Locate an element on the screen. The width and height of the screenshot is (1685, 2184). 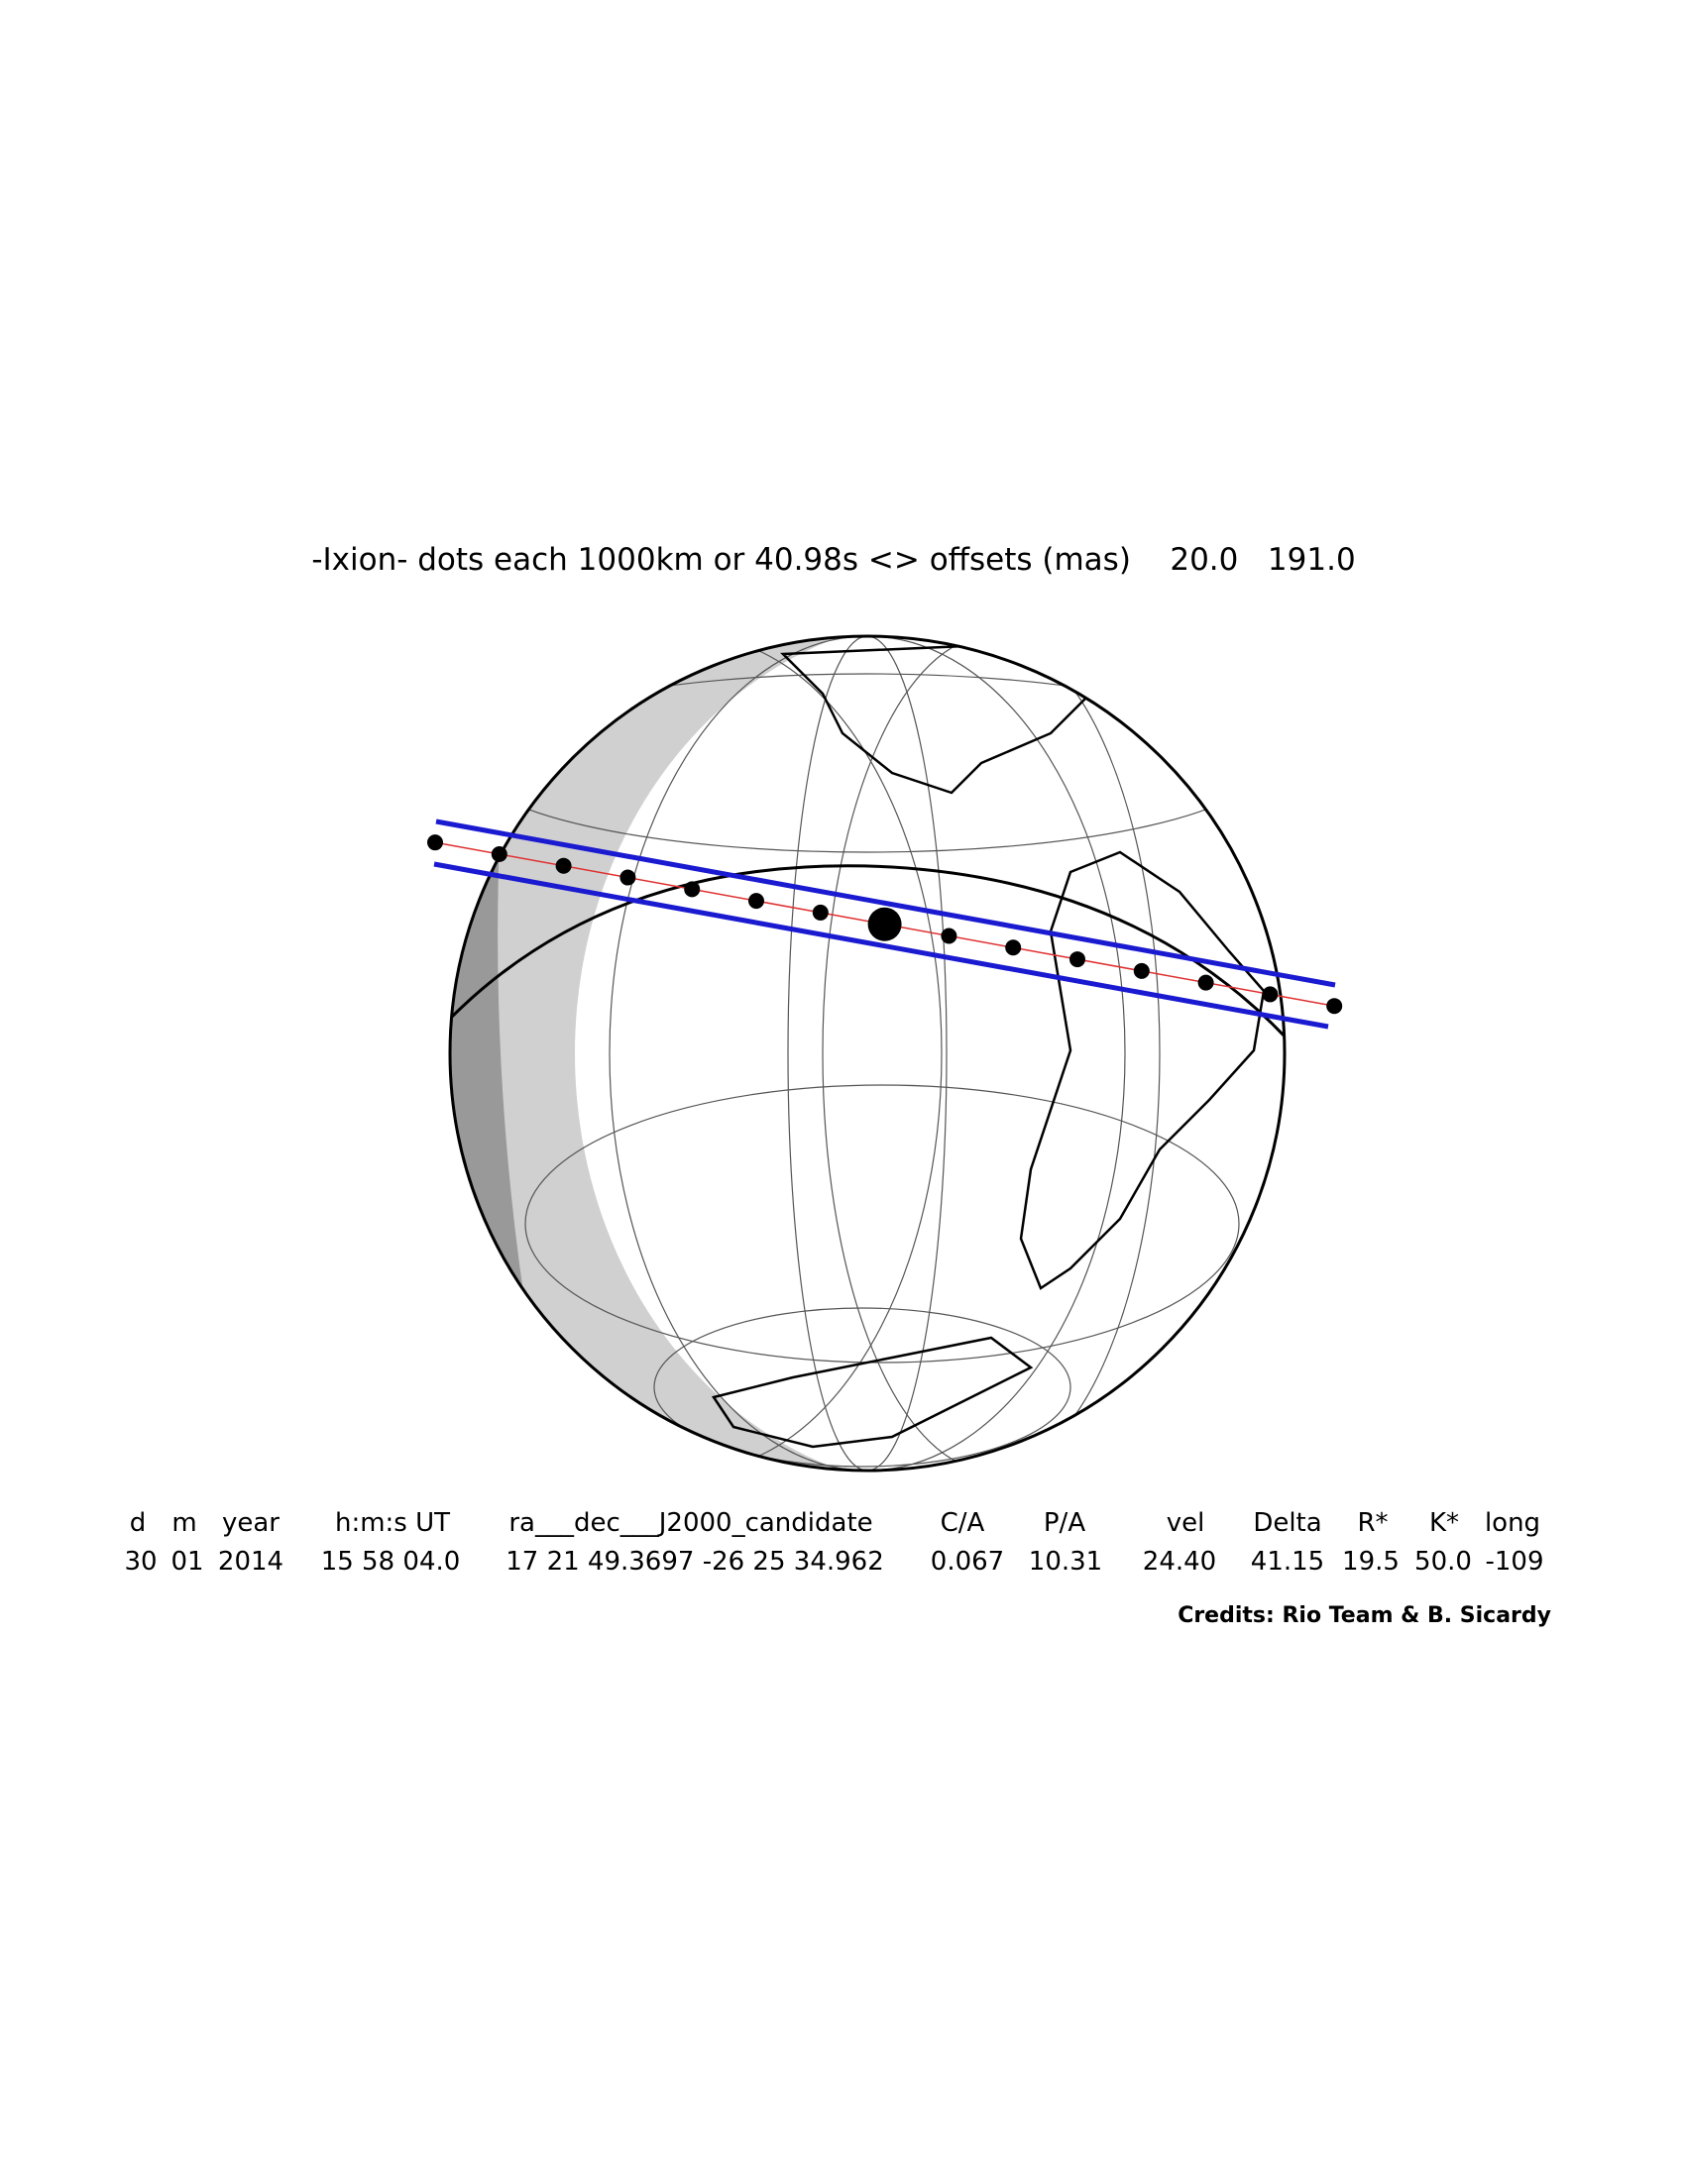
column-value: 30 is located at coordinates (140, 1562).